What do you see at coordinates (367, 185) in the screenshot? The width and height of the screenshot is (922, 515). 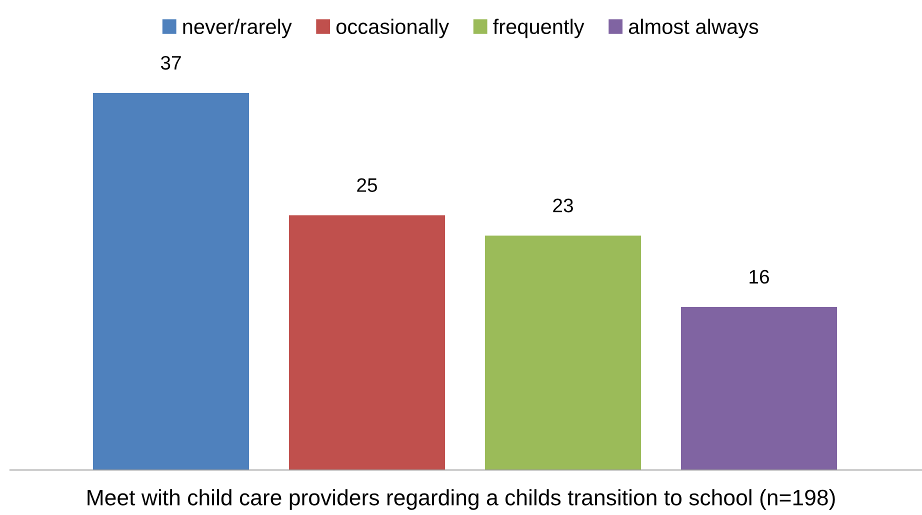 I see `data-label: 25` at bounding box center [367, 185].